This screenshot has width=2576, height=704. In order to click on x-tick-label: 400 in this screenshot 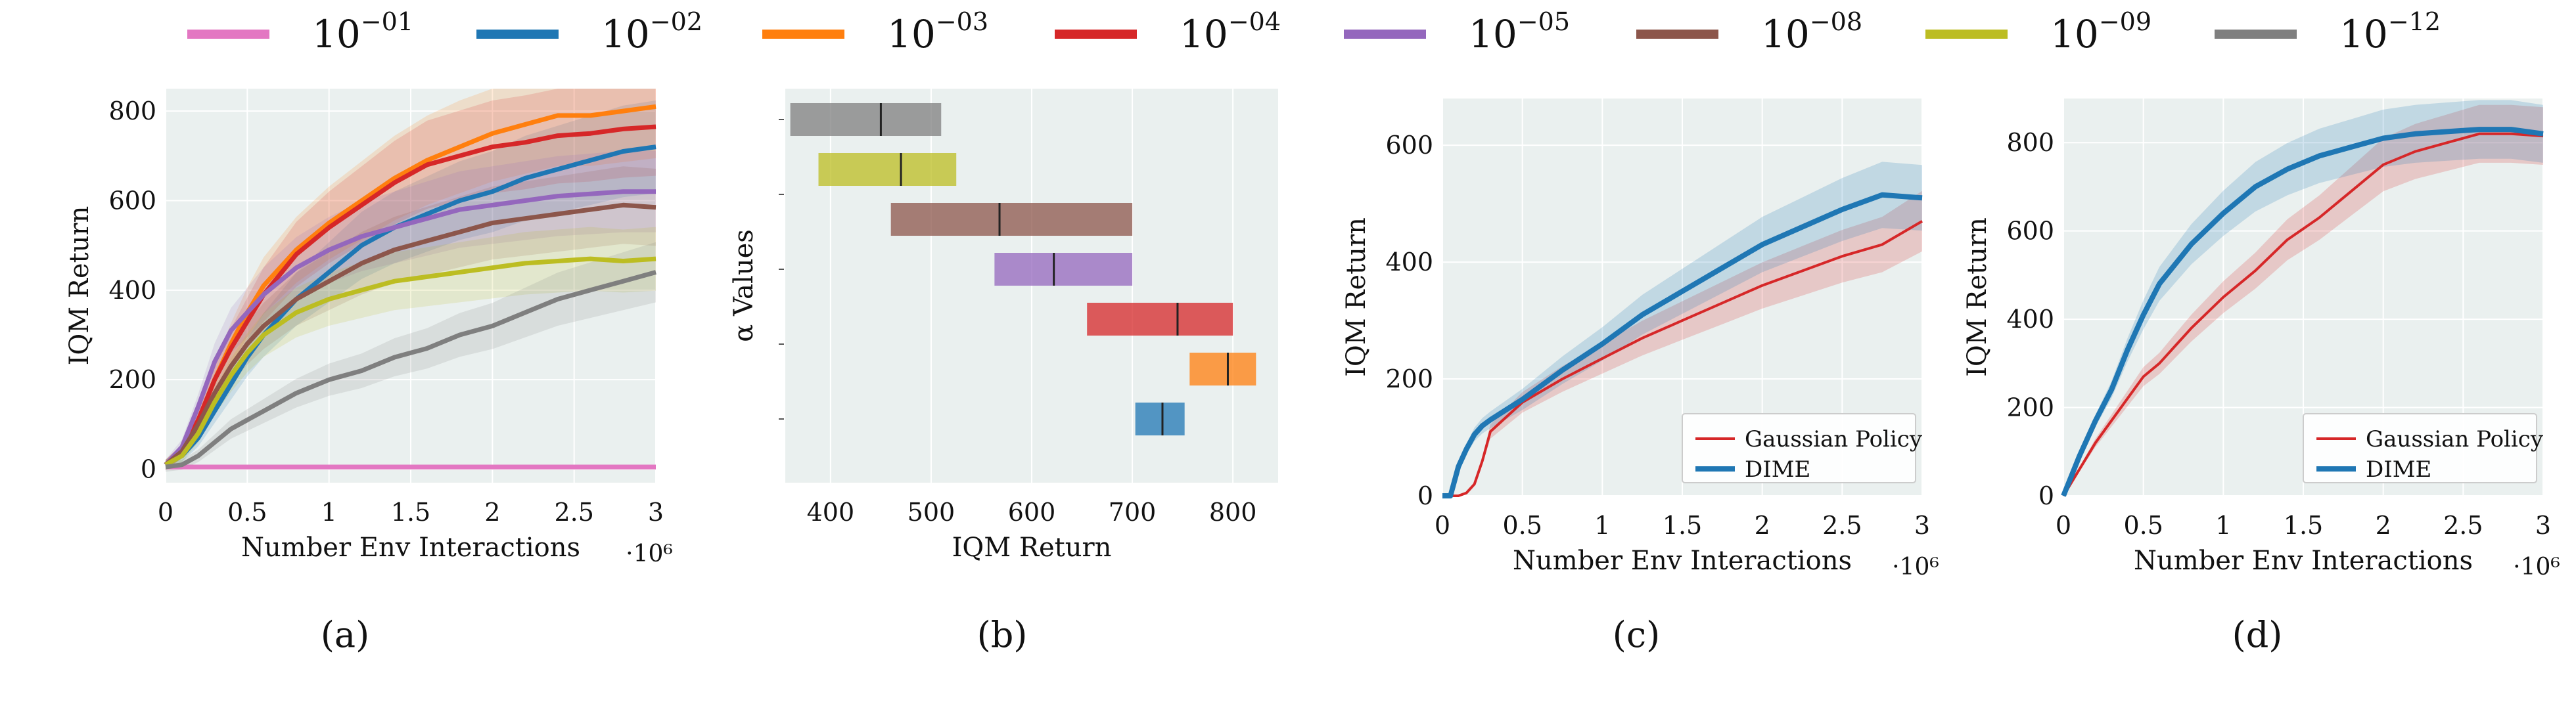, I will do `click(831, 512)`.